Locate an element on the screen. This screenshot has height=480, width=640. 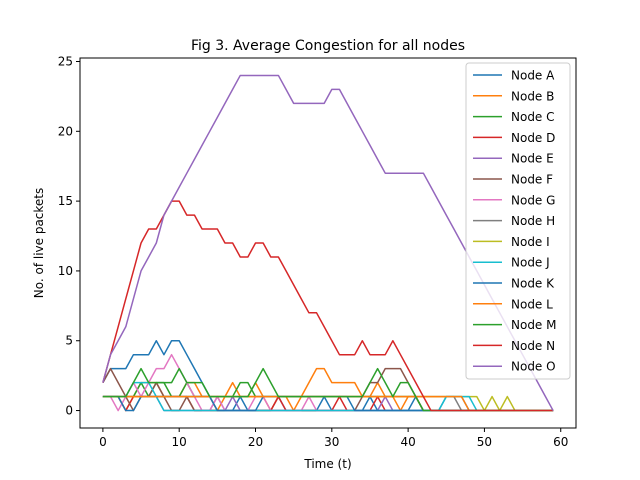
legend-label: Node E is located at coordinates (532, 159).